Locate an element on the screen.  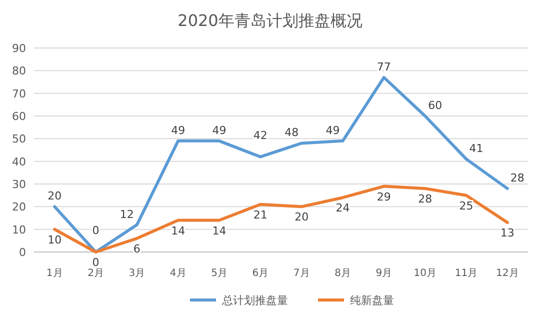
legend-label: 总计划推盘量 is located at coordinates (254, 300).